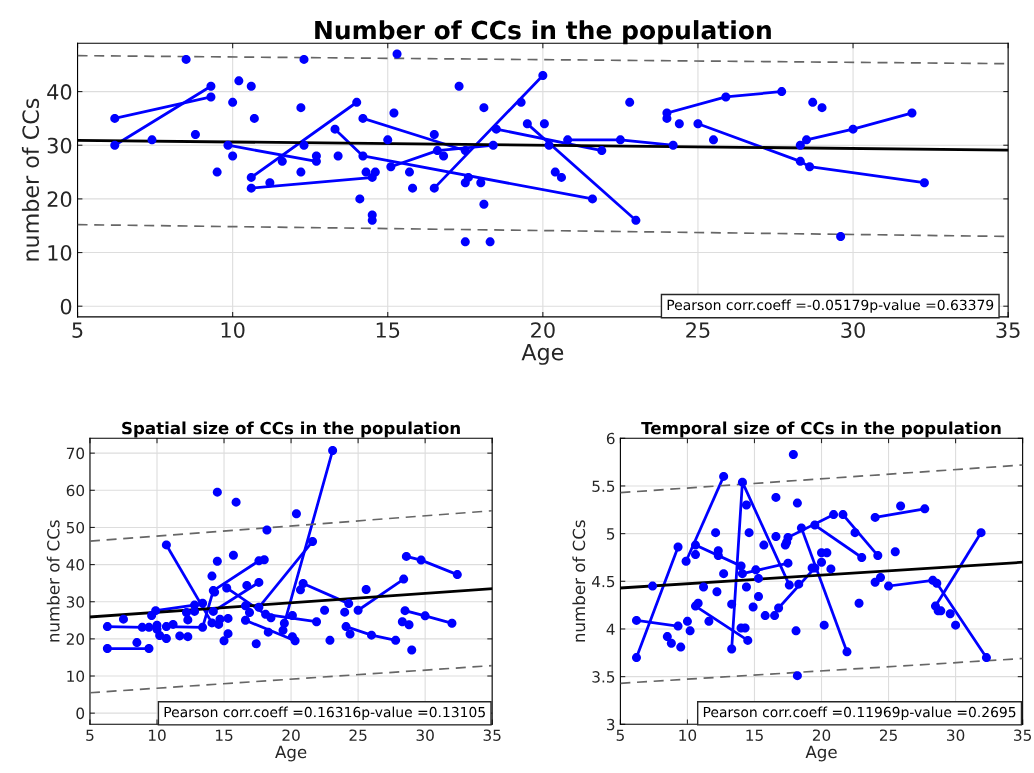 This screenshot has width=1034, height=773. I want to click on y-tick-label: 5.5, so click(603, 486).